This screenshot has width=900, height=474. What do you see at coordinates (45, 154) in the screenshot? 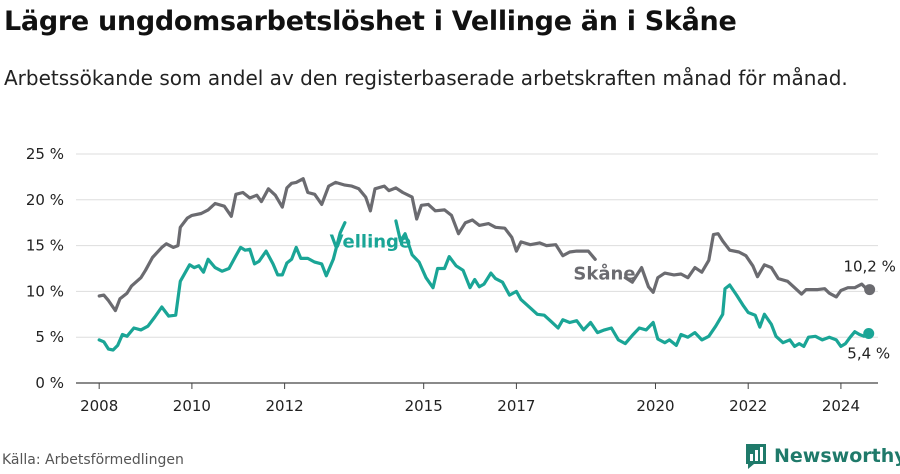
I see `y-tick-label: 25 %` at bounding box center [45, 154].